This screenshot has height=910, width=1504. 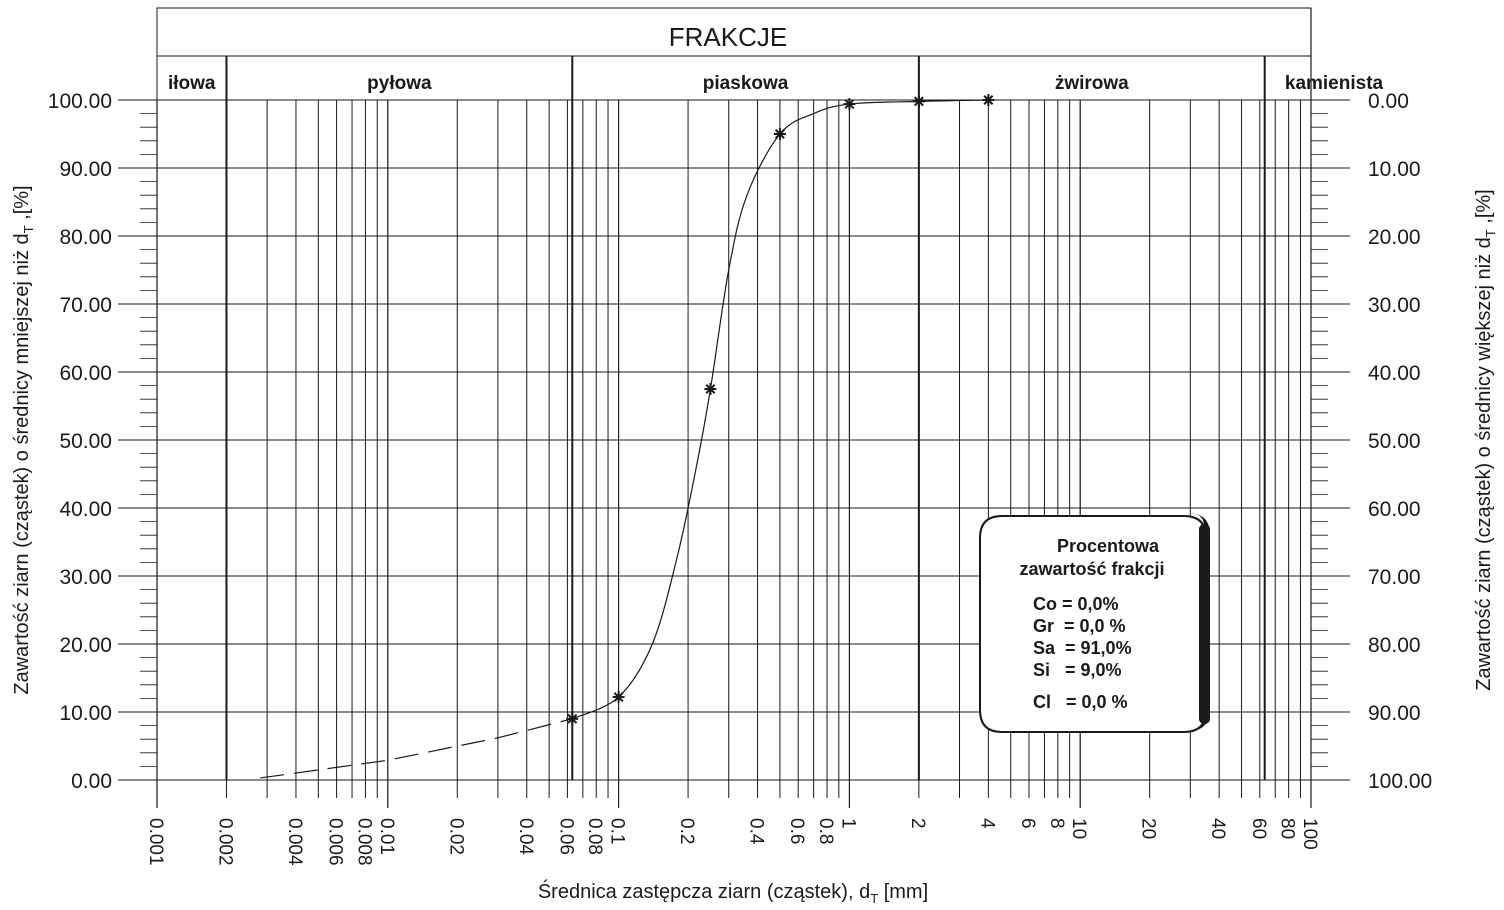 I want to click on y-tick-label-left: 60.00, so click(x=85, y=373).